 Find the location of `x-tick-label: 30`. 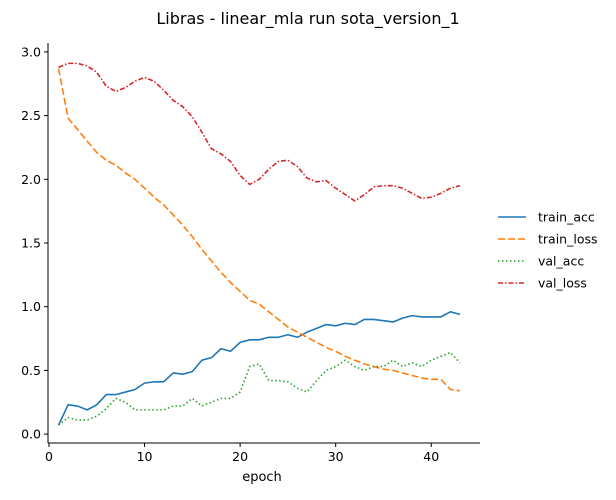

x-tick-label: 30 is located at coordinates (336, 456).